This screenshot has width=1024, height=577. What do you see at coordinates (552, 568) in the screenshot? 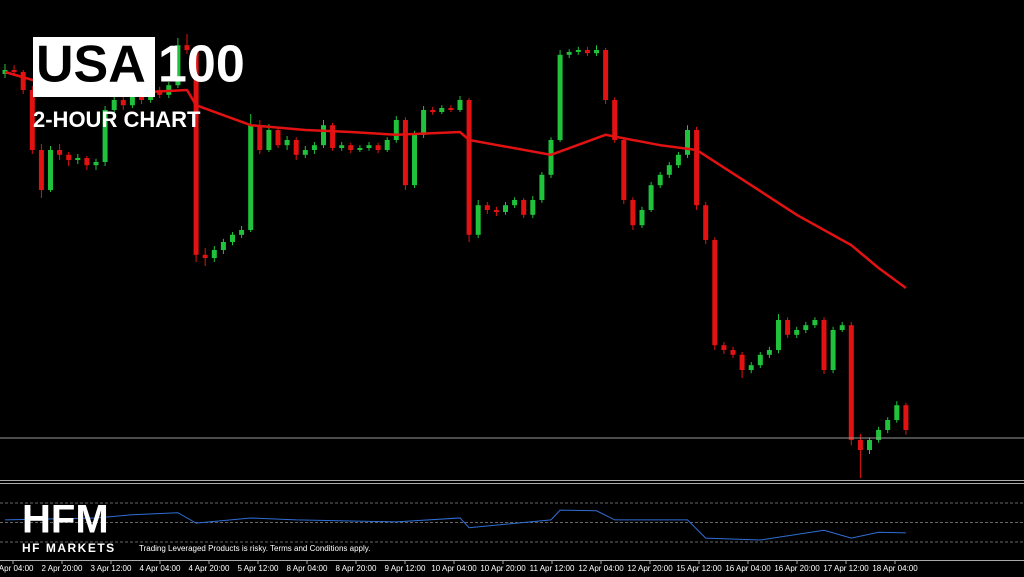
I see `x-tick-label: 11 Apr 12:00` at bounding box center [552, 568].